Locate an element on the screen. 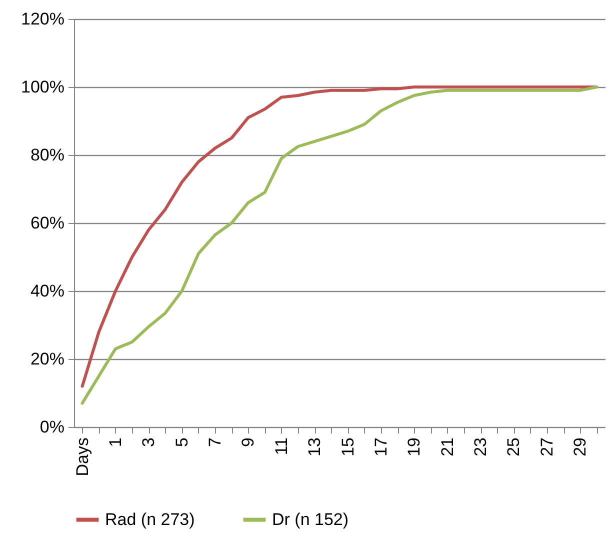  x-tick-label: 17 is located at coordinates (380, 447).